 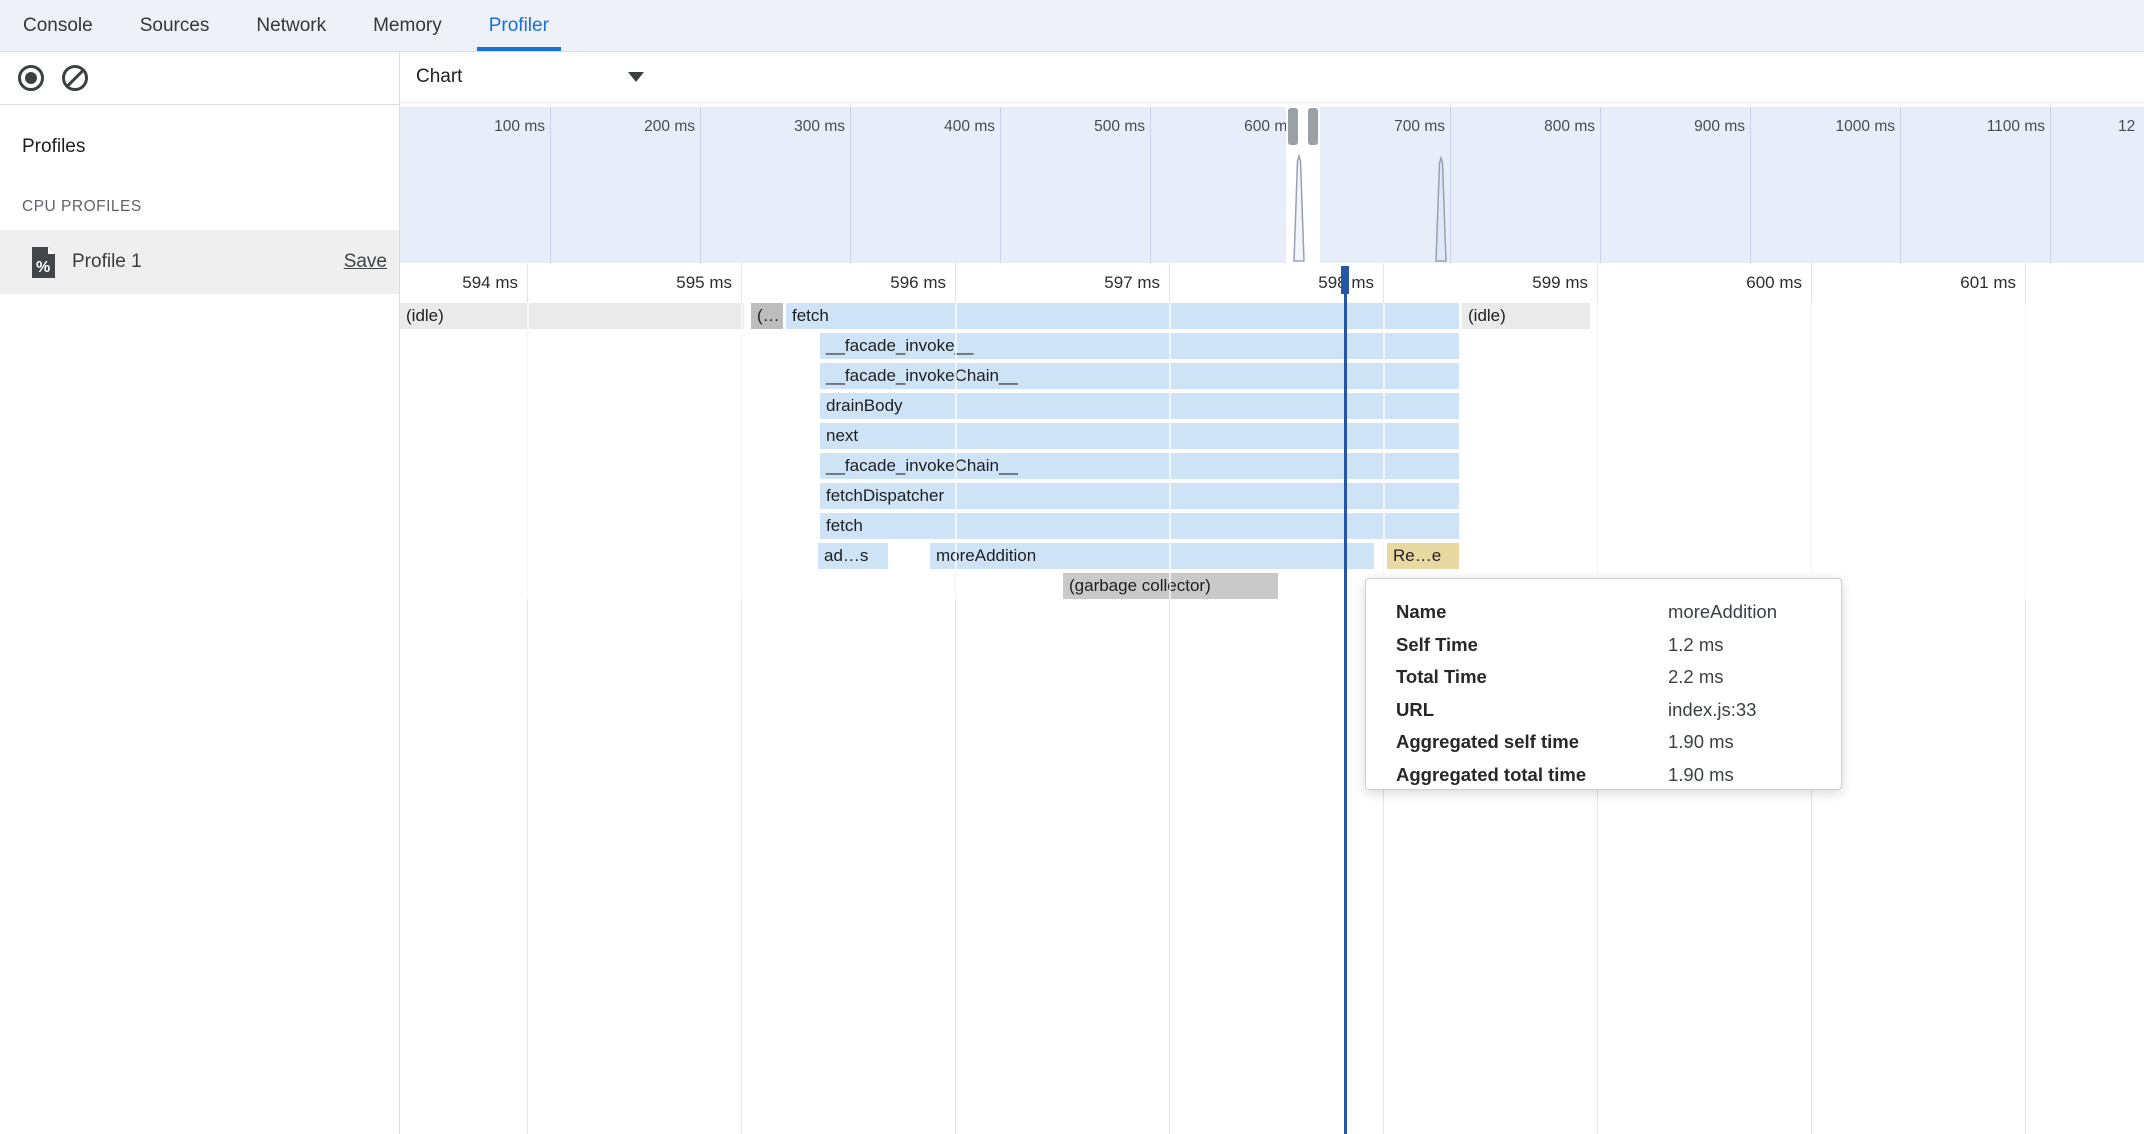 I want to click on tooltip-row: Self Time 1.2 ms, so click(x=1618, y=645).